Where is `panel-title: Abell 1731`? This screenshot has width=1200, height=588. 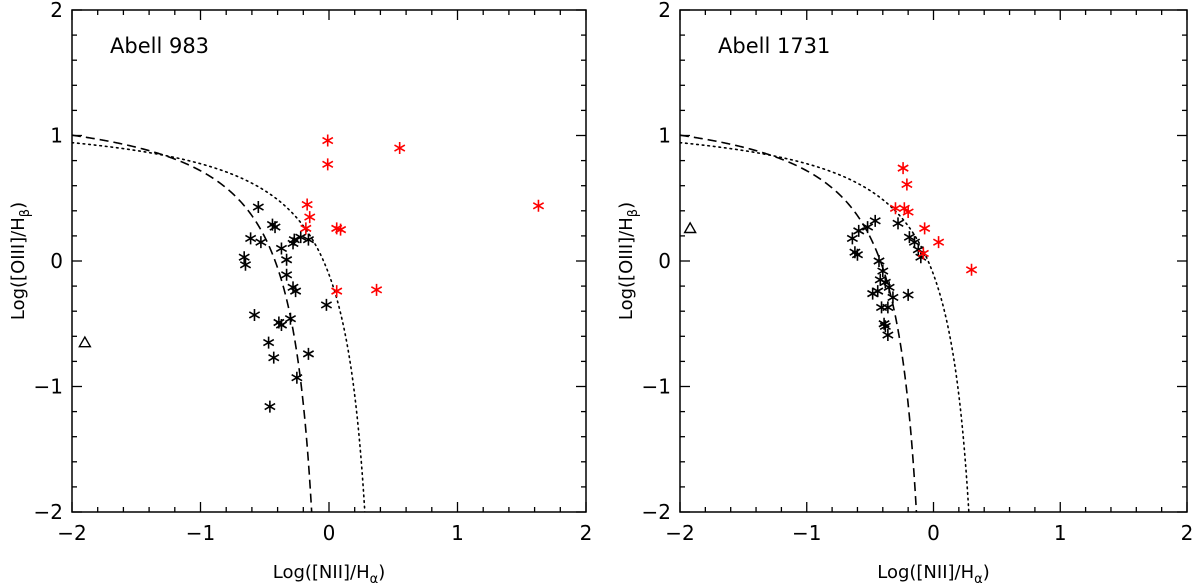 panel-title: Abell 1731 is located at coordinates (774, 46).